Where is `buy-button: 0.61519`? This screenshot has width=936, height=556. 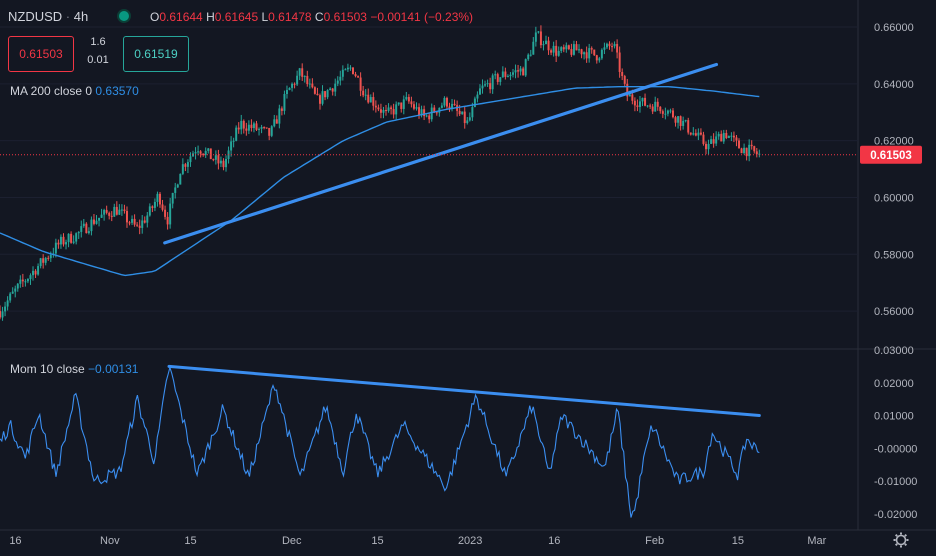 buy-button: 0.61519 is located at coordinates (156, 54).